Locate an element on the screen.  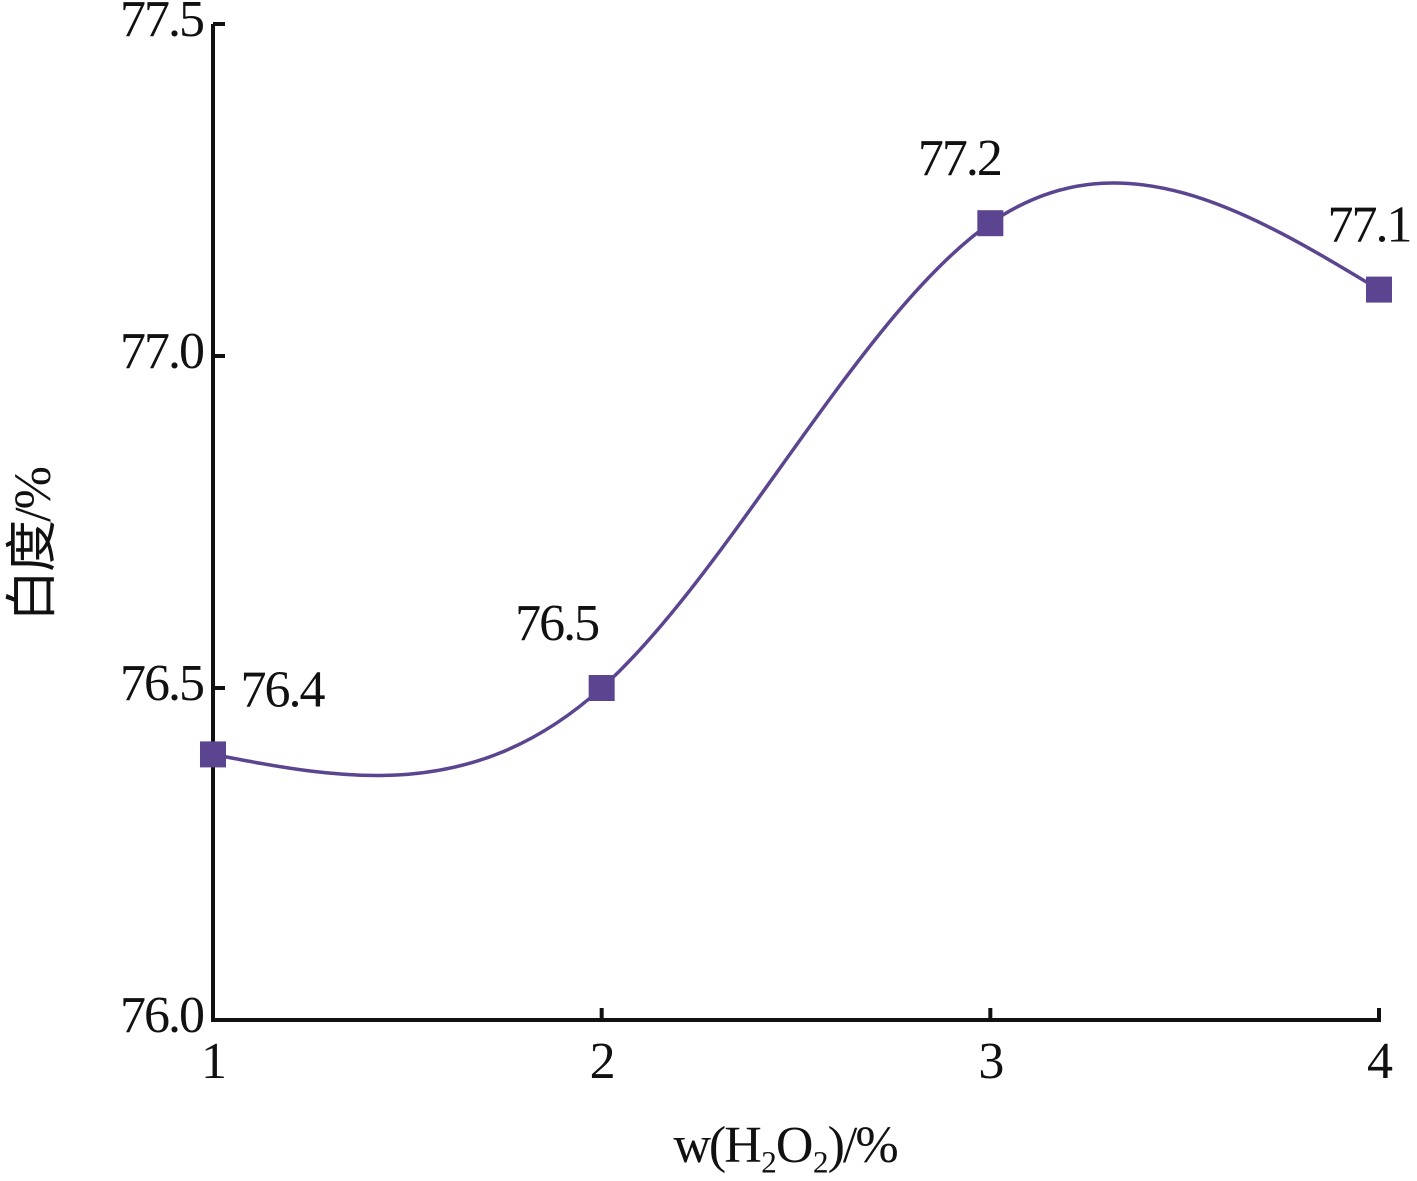
y-tick-label: 76.0 is located at coordinates (162, 1015).